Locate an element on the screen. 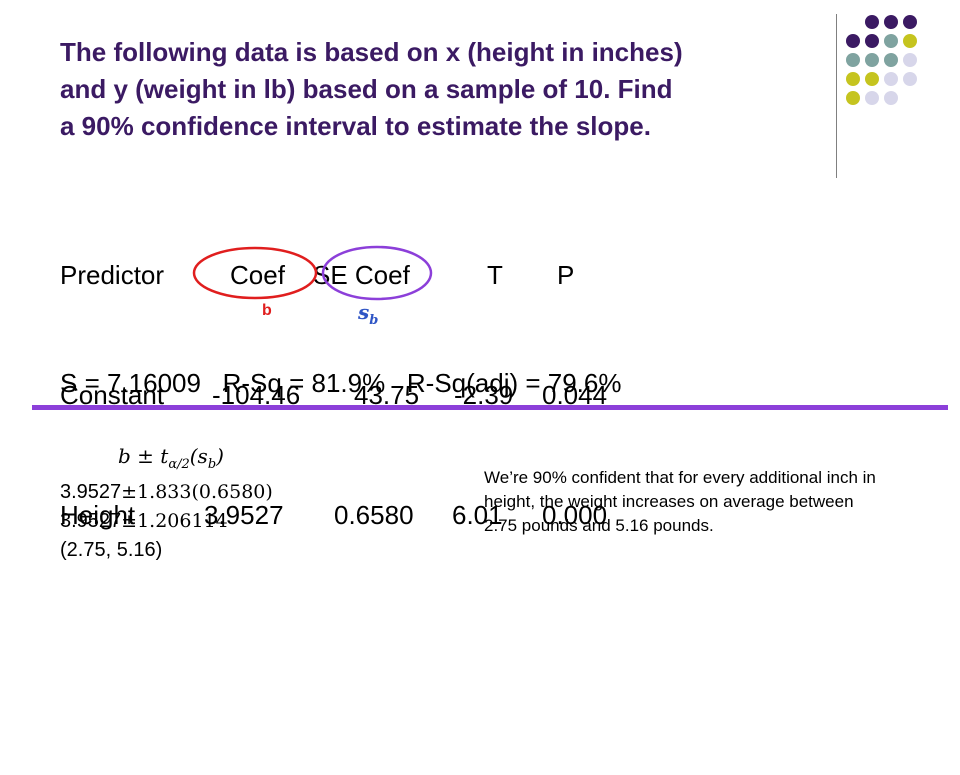 The width and height of the screenshot is (960, 775). header-predictor: Predictor is located at coordinates (112, 275).